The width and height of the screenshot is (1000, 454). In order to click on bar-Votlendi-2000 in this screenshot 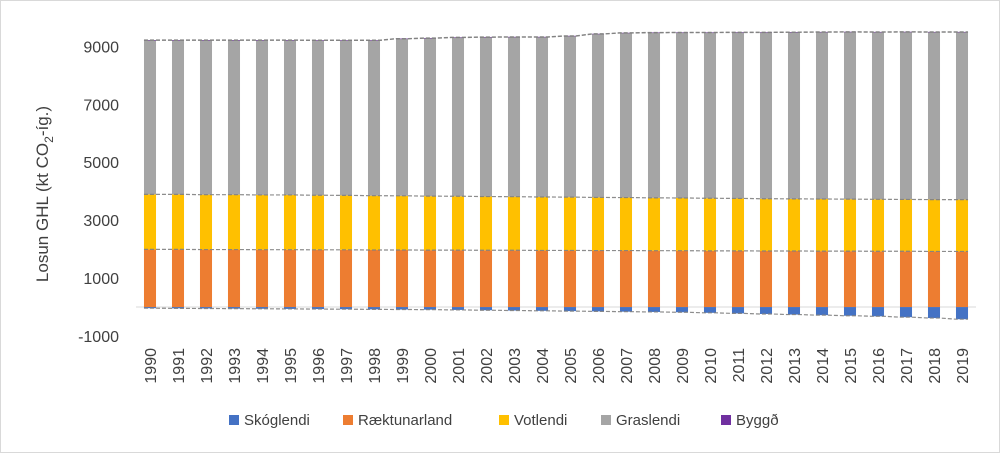, I will do `click(430, 223)`.